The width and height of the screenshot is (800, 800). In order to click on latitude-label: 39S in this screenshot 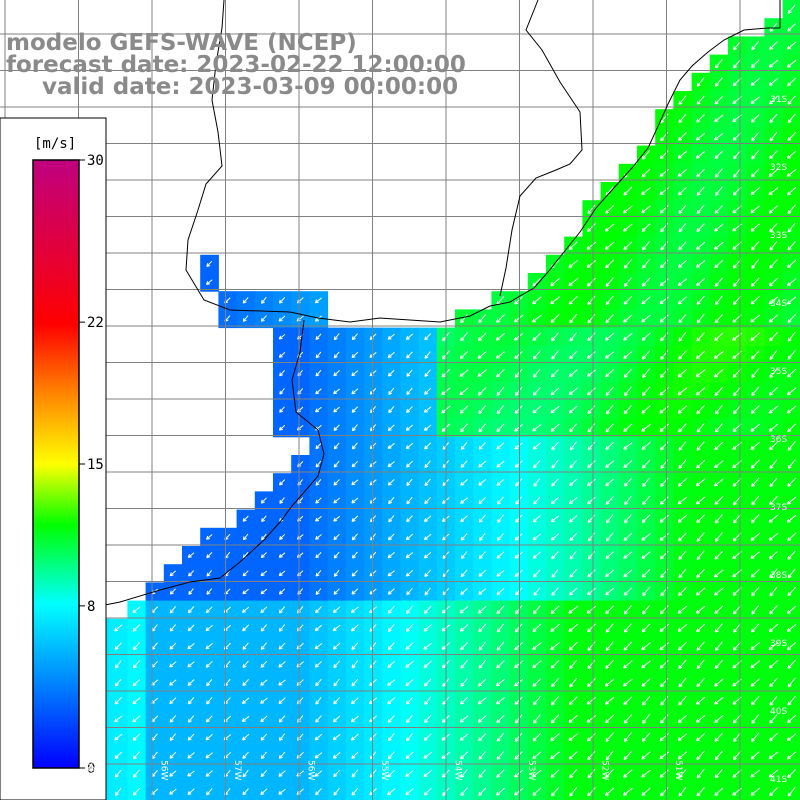, I will do `click(778, 644)`.